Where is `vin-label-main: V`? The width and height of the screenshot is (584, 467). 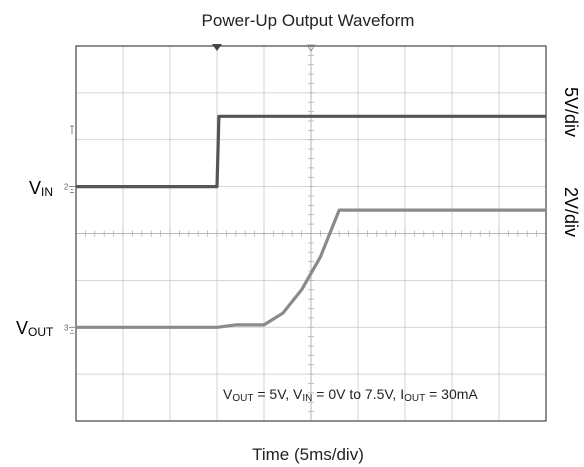
vin-label-main: V is located at coordinates (35, 188).